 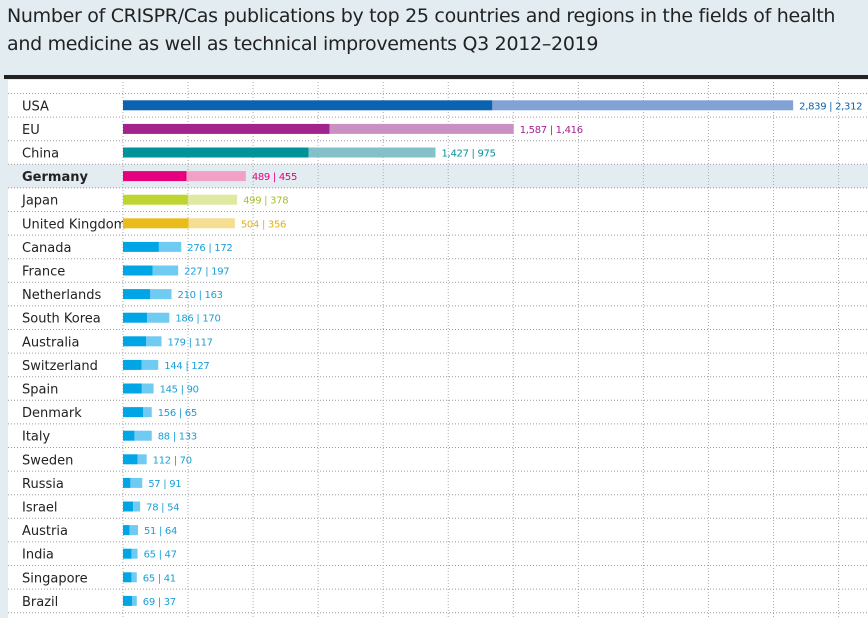 What do you see at coordinates (160, 555) in the screenshot?
I see `value-label: 65 | 47` at bounding box center [160, 555].